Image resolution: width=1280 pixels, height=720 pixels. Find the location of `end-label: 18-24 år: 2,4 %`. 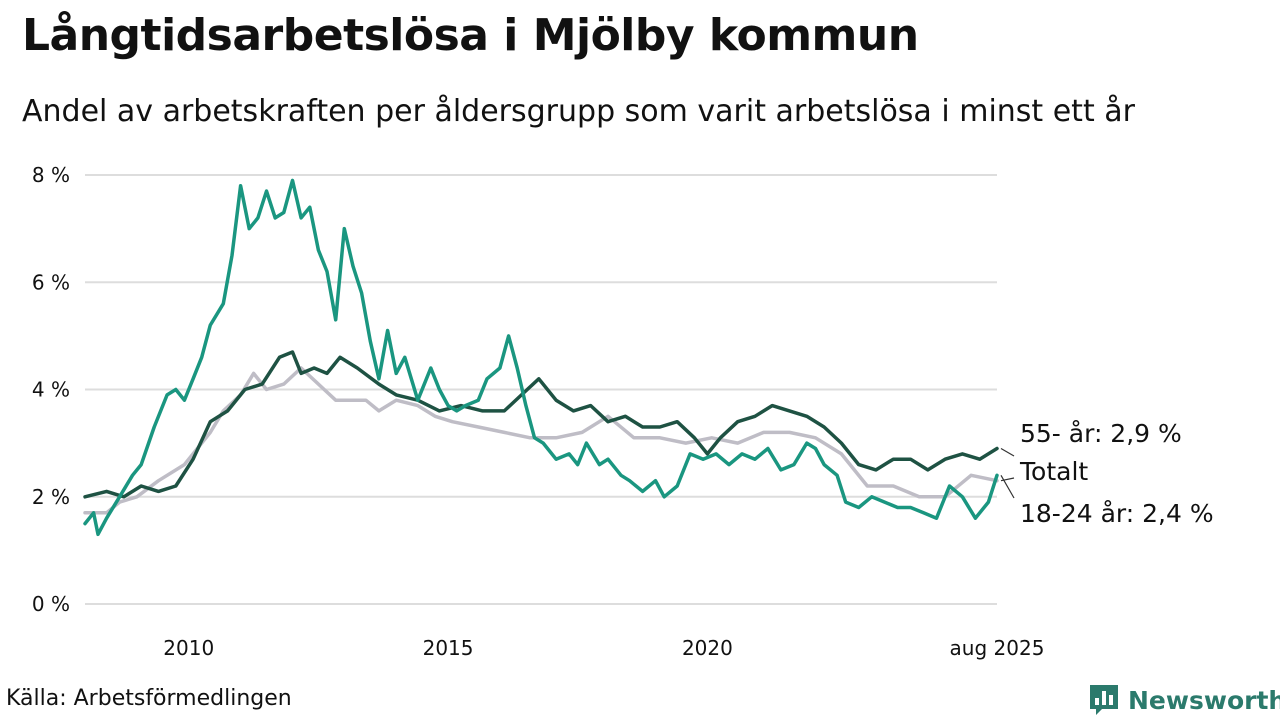

end-label: 18-24 år: 2,4 % is located at coordinates (1117, 513).